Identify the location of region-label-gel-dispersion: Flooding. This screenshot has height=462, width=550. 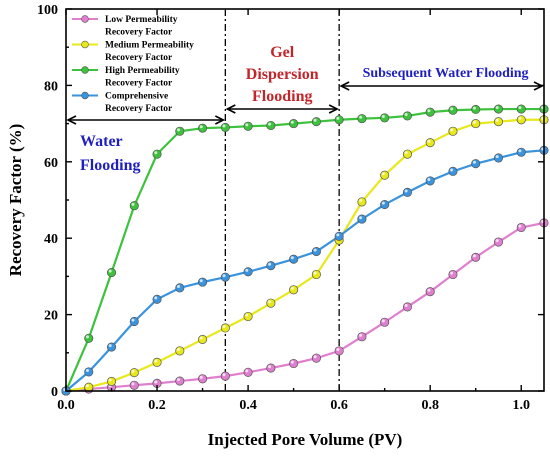
(282, 96).